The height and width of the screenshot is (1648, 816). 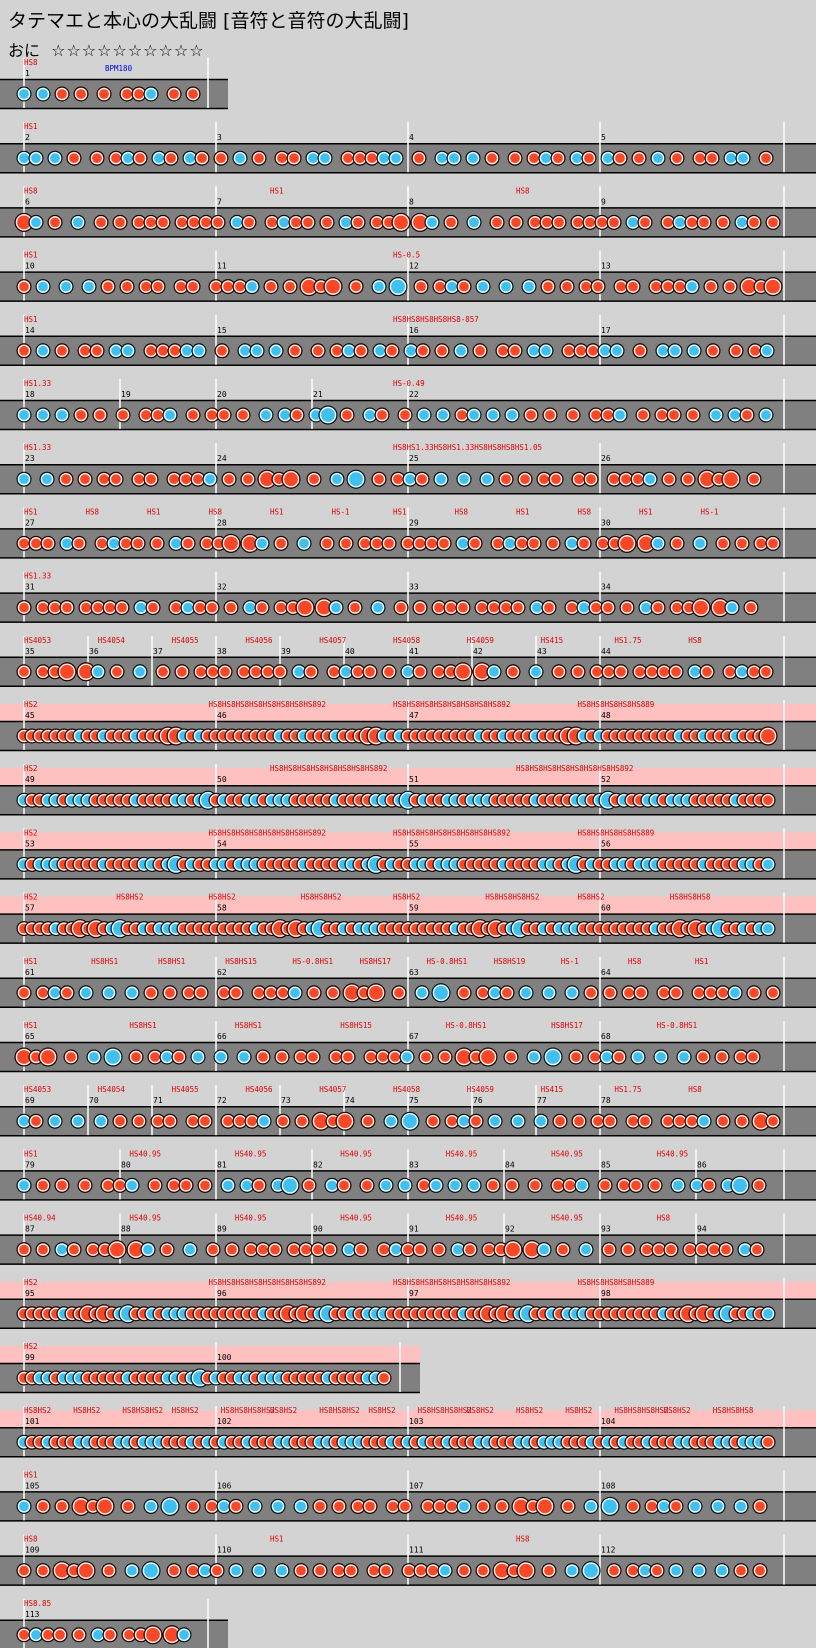 What do you see at coordinates (24, 50) in the screenshot?
I see `course-label: おに` at bounding box center [24, 50].